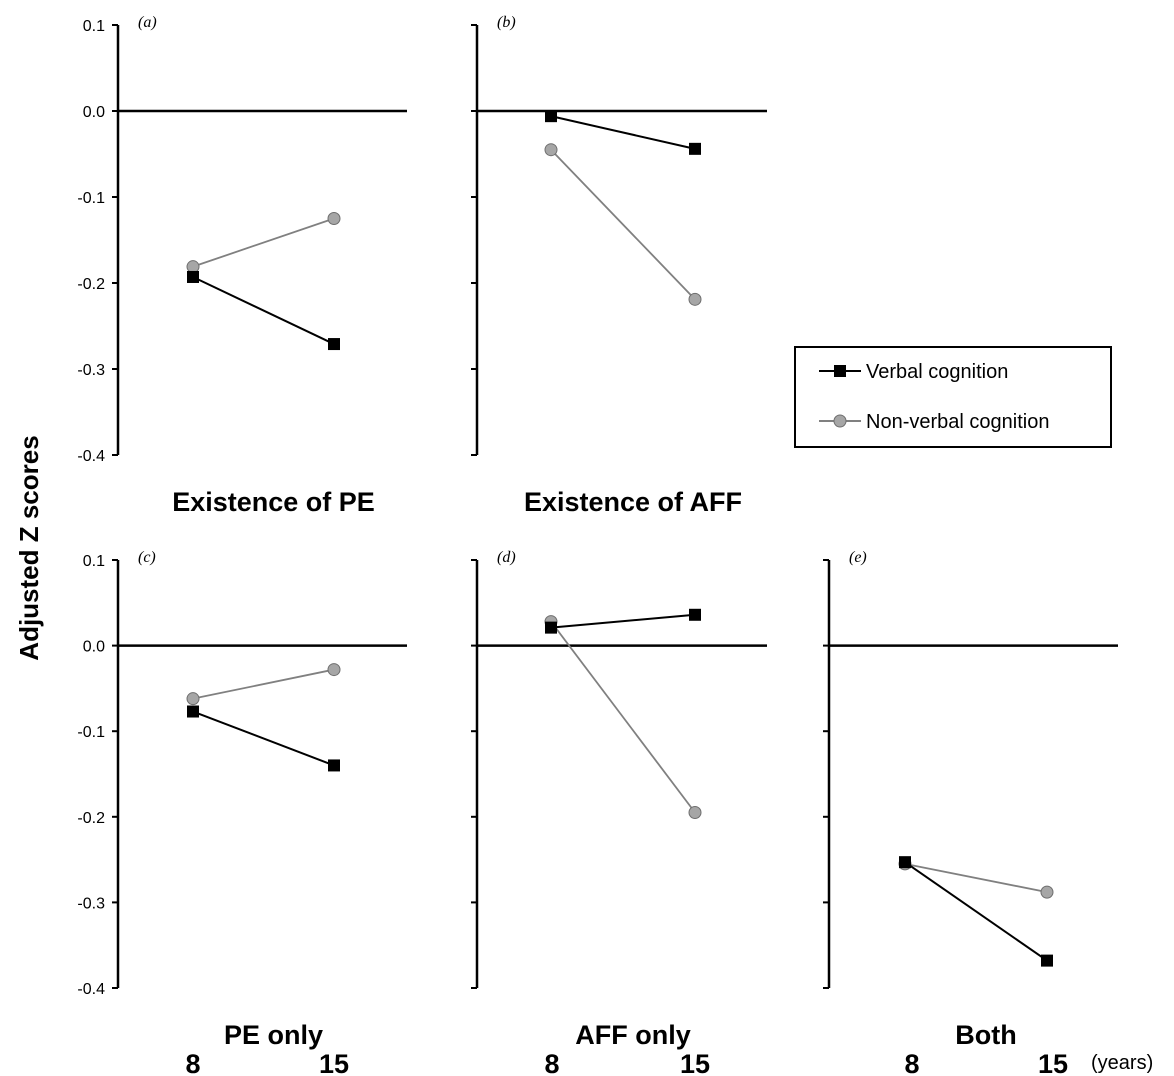 The width and height of the screenshot is (1174, 1076). What do you see at coordinates (551, 1062) in the screenshot?
I see `x-tick-label-8-middle: 8` at bounding box center [551, 1062].